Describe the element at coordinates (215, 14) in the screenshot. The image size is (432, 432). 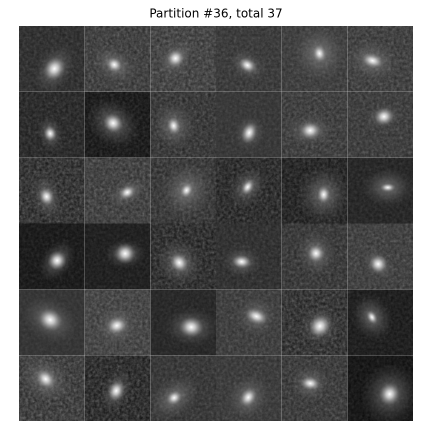
I see `title: Partition #36, total 37` at that location.